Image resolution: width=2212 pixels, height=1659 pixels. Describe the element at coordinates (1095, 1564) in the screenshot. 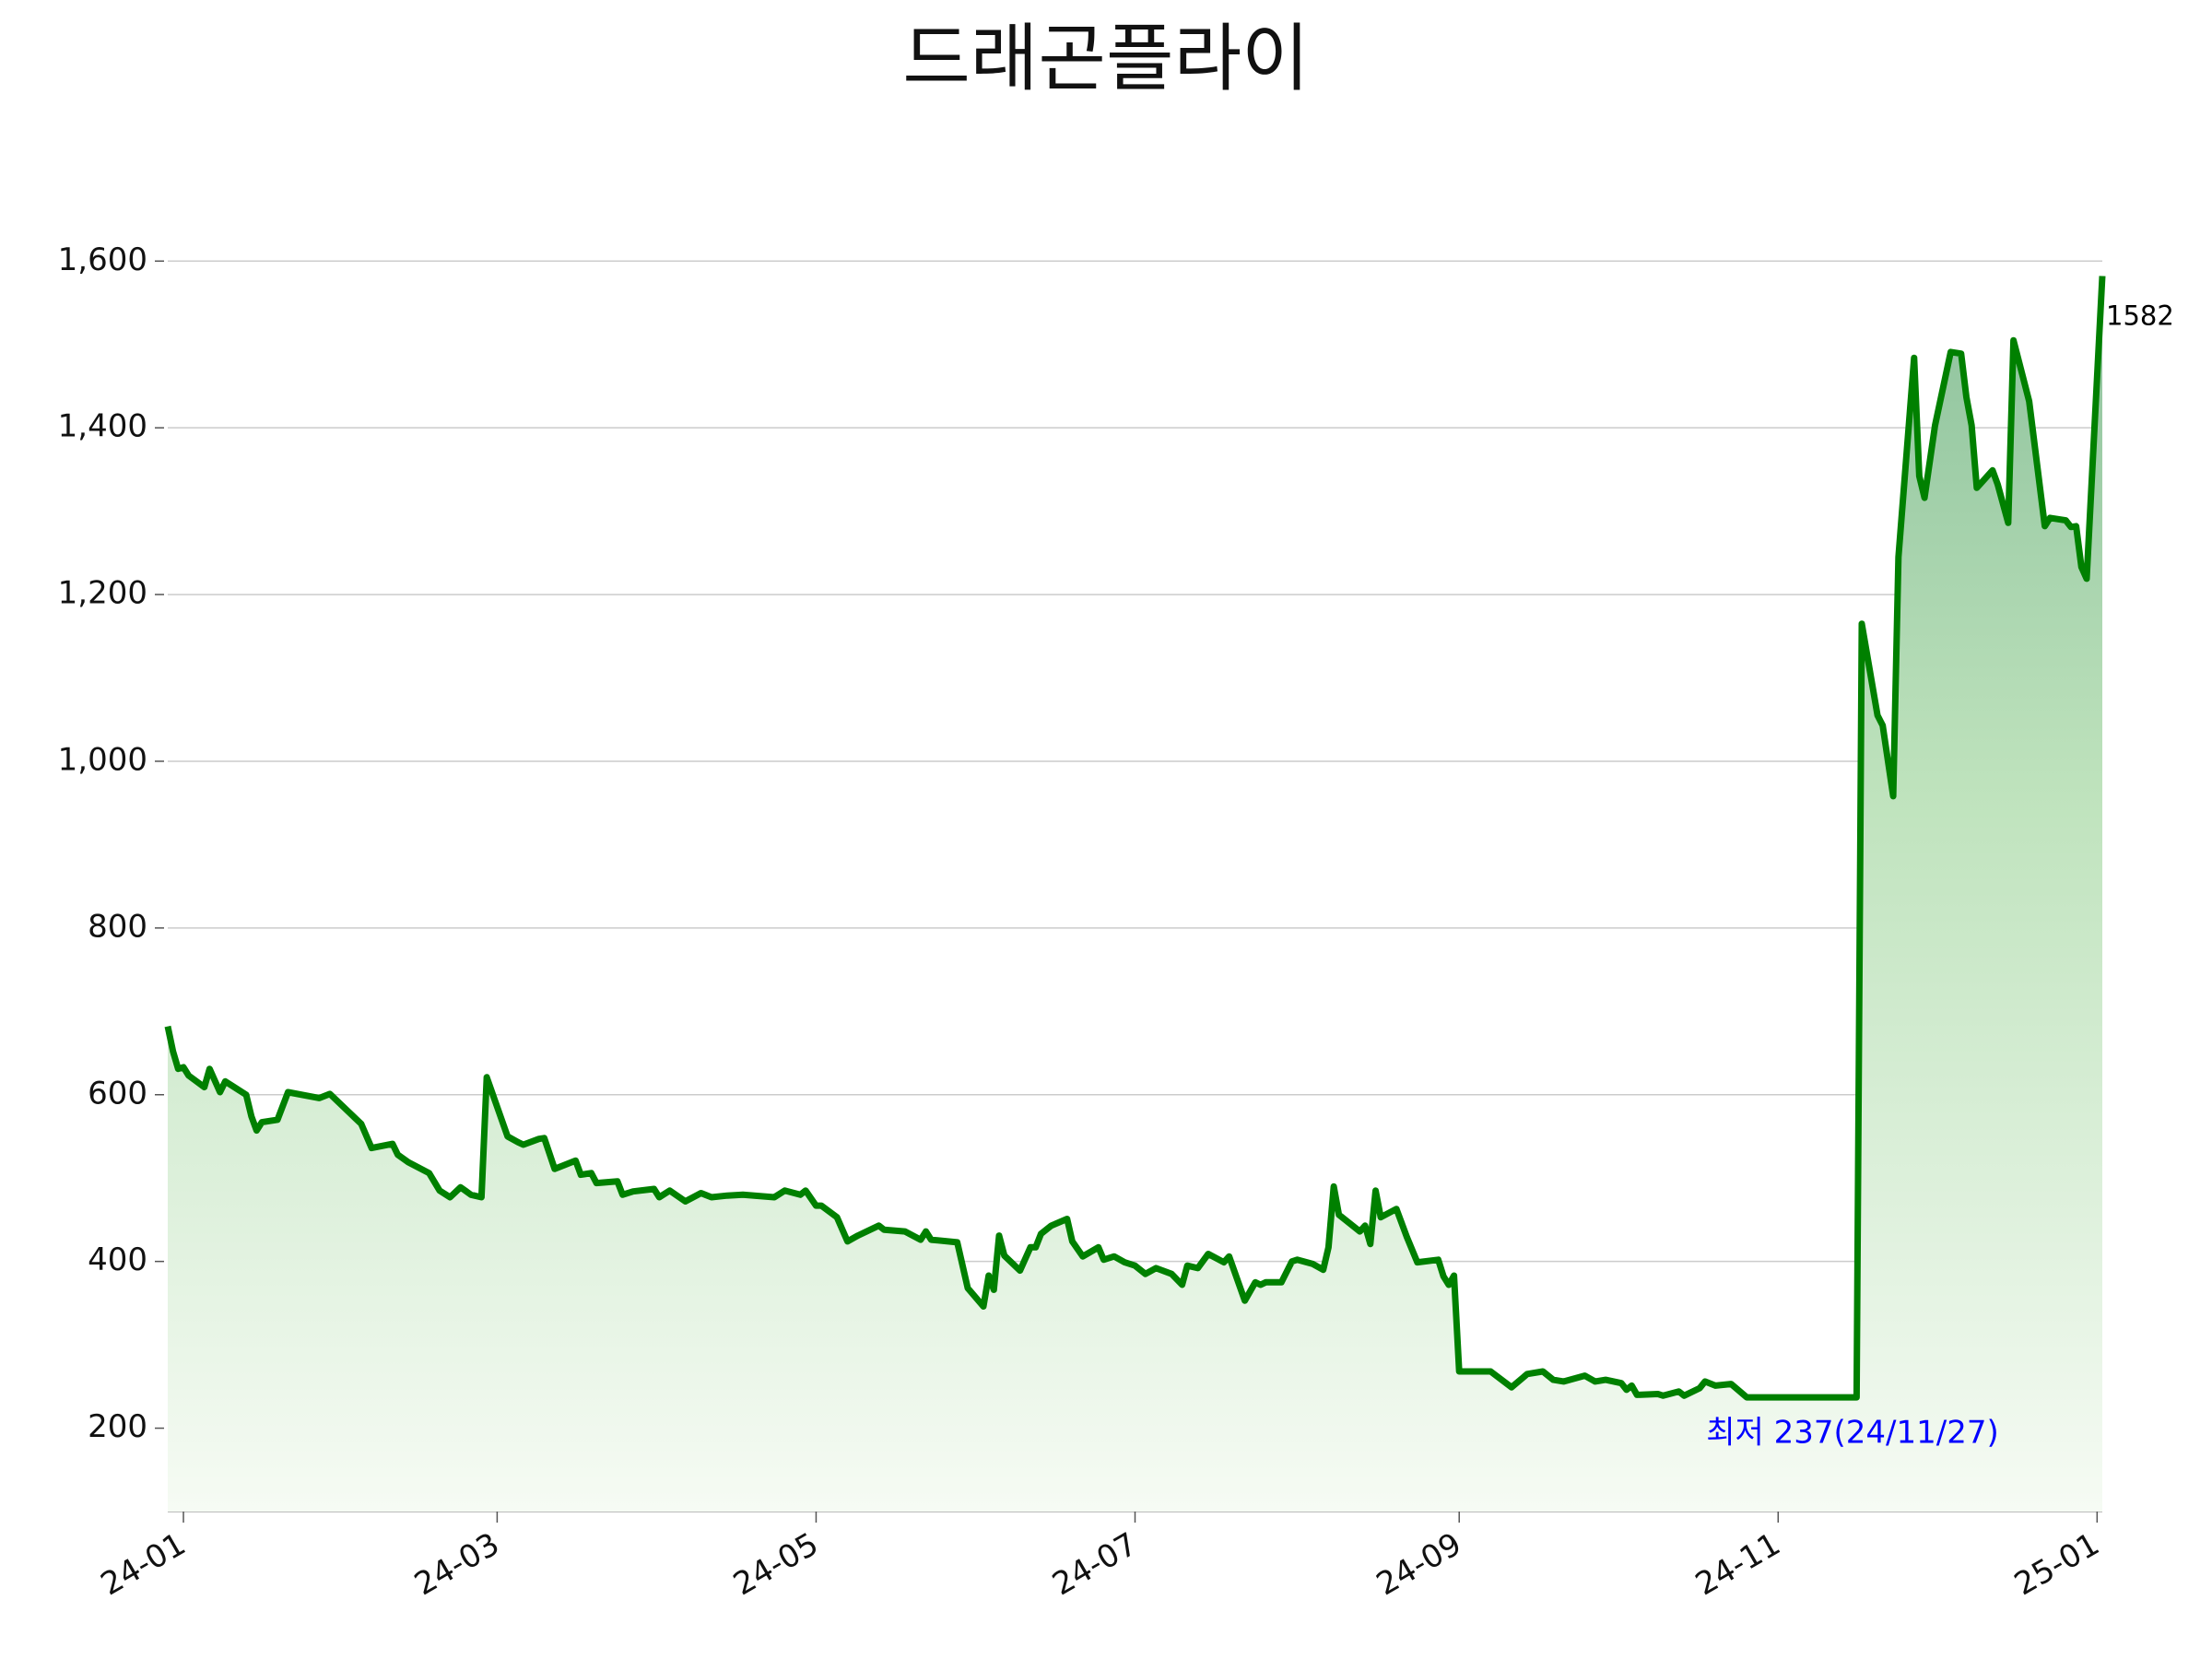

I see `x-tick-label: 24-07` at that location.